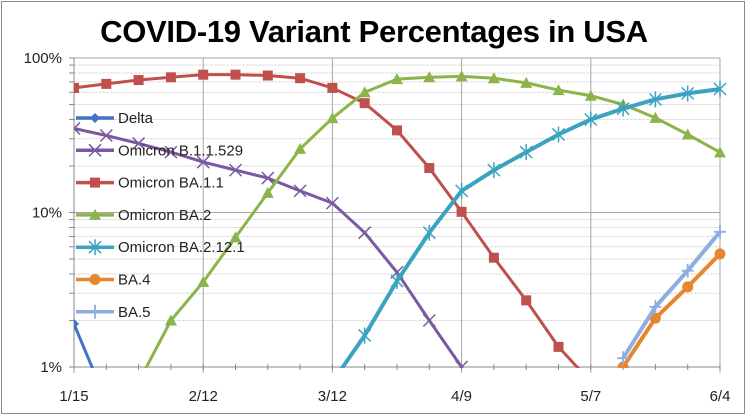  Describe the element at coordinates (203, 396) in the screenshot. I see `x-tick-label: 2/12` at that location.